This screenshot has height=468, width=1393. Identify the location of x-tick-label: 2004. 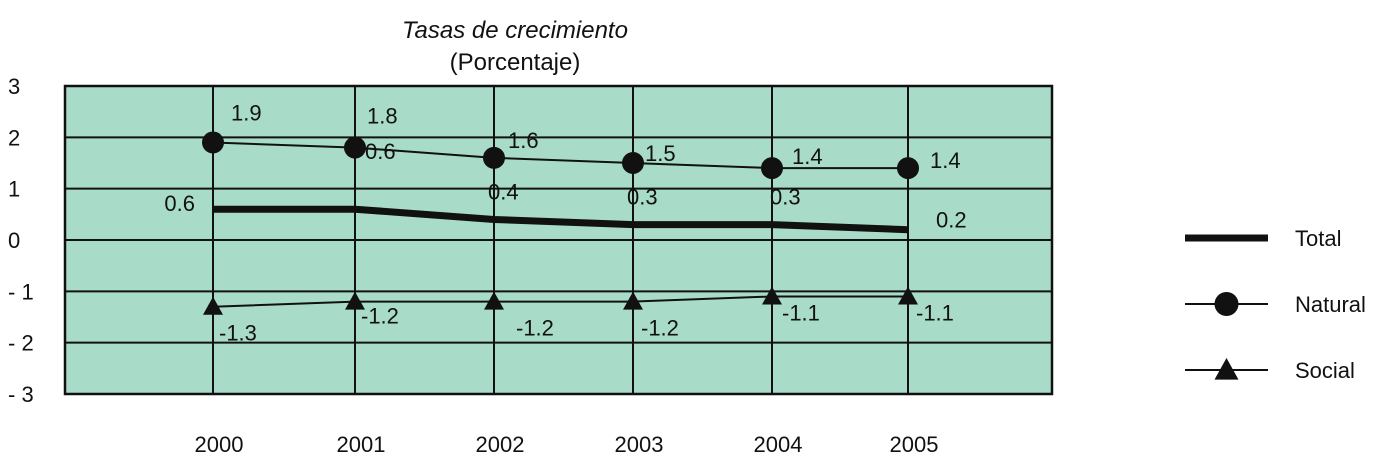
(778, 444).